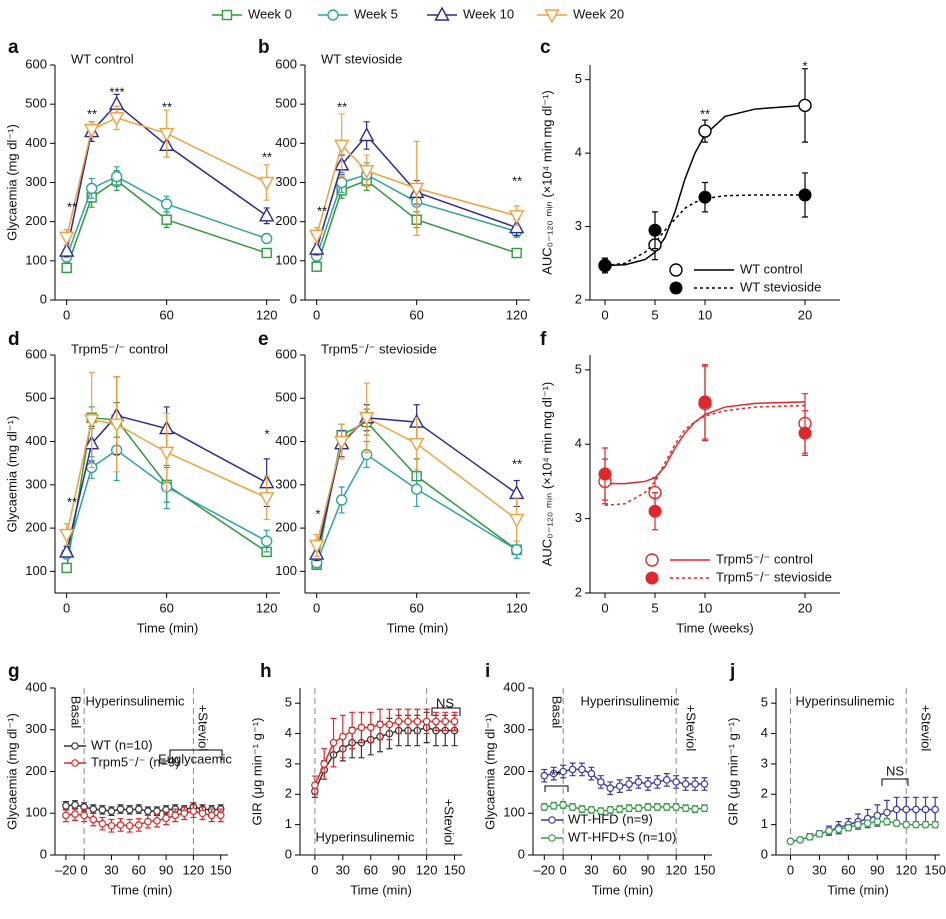 The height and width of the screenshot is (919, 946). What do you see at coordinates (705, 314) in the screenshot?
I see `x-tick-label: 10` at bounding box center [705, 314].